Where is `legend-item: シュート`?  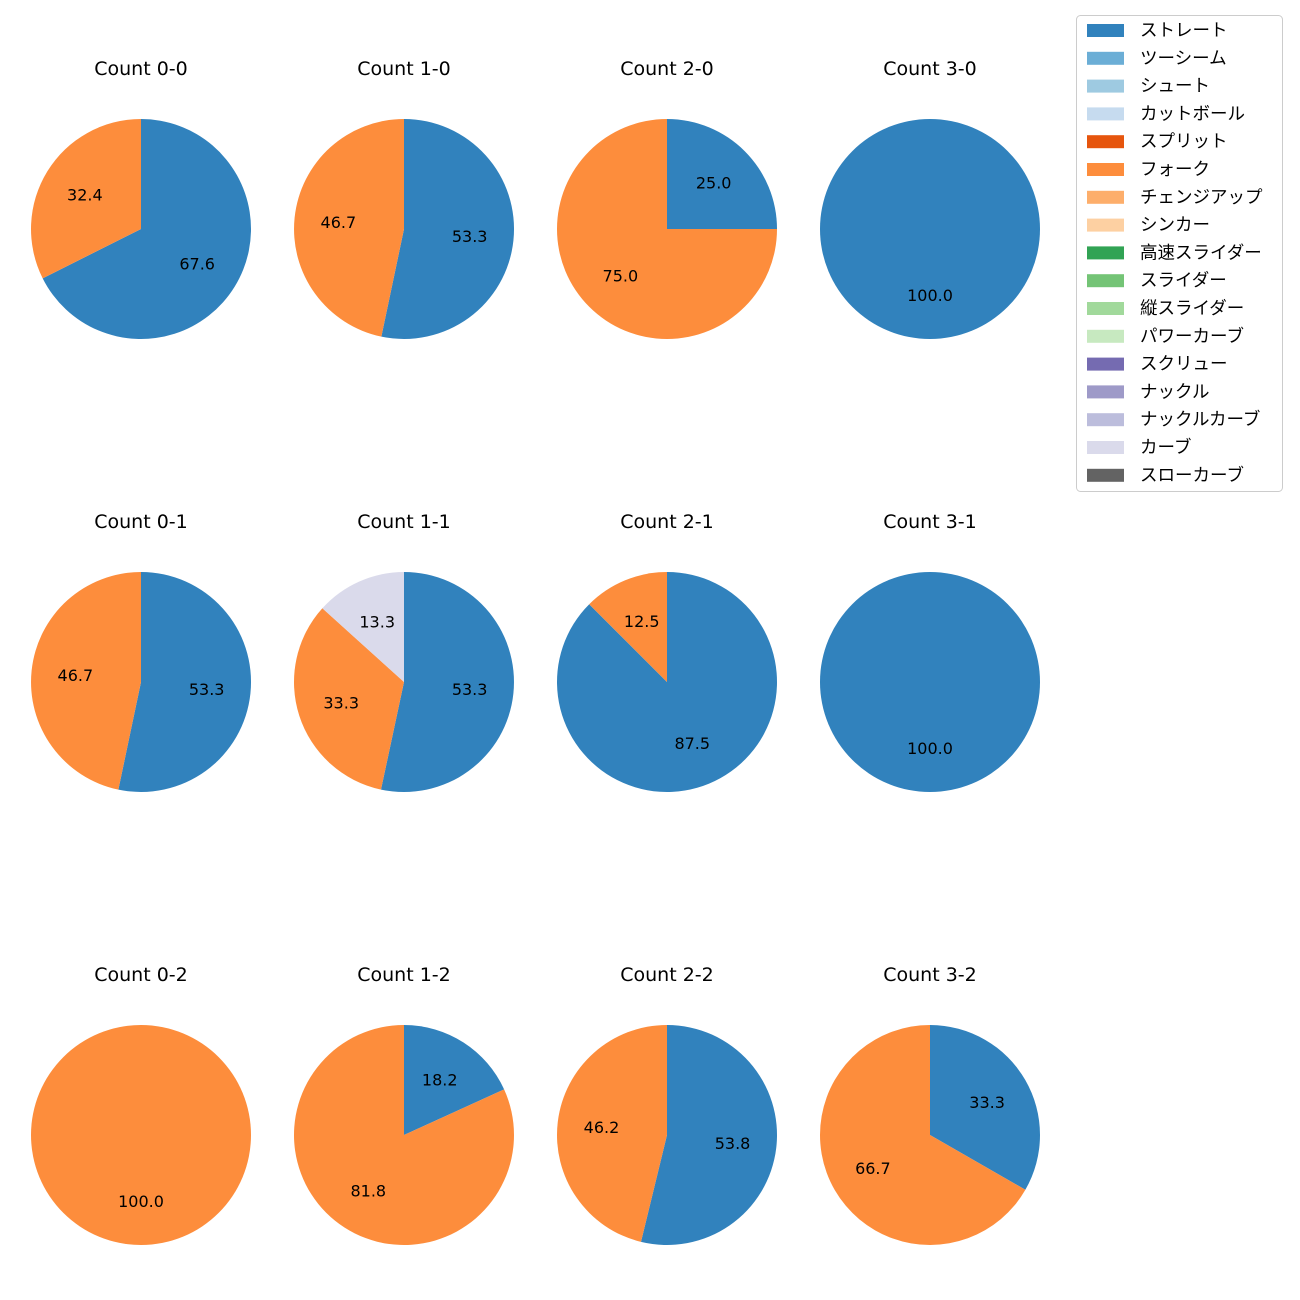 legend-item: シュート is located at coordinates (1148, 87).